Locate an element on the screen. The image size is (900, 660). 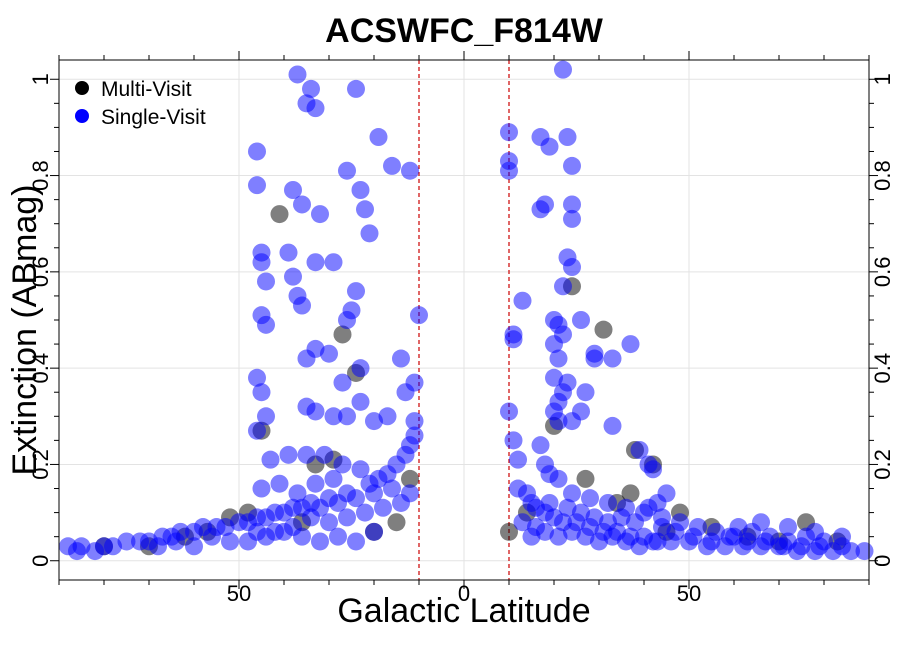
y-tick-label-right: 0.6 is located at coordinates (882, 272).